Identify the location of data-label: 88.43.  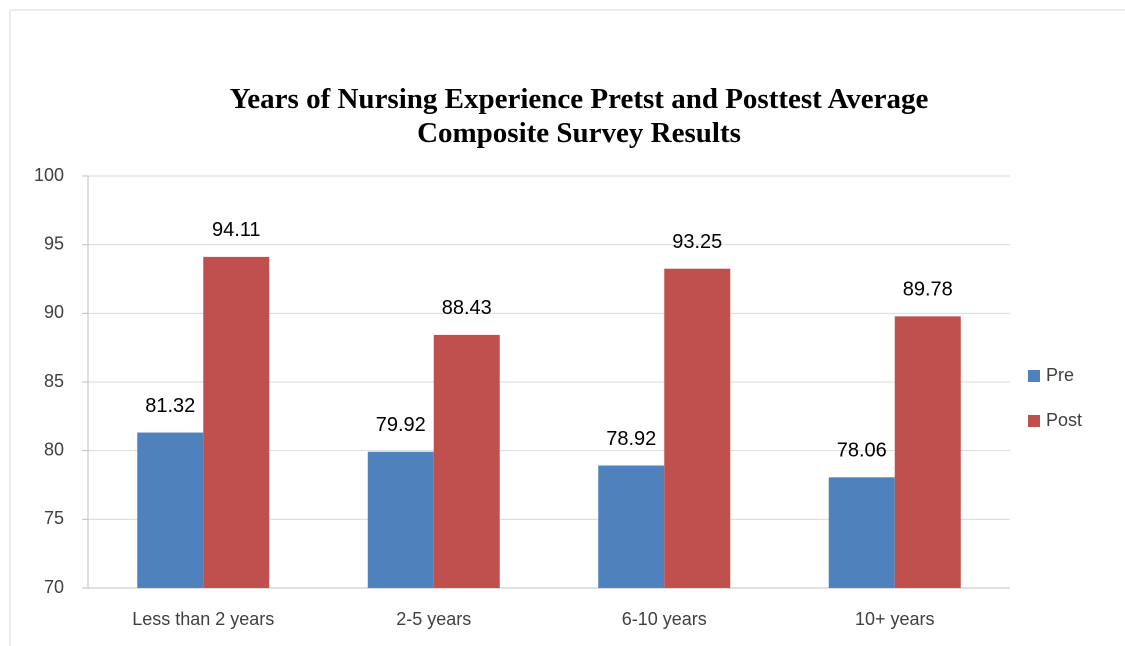
(467, 308).